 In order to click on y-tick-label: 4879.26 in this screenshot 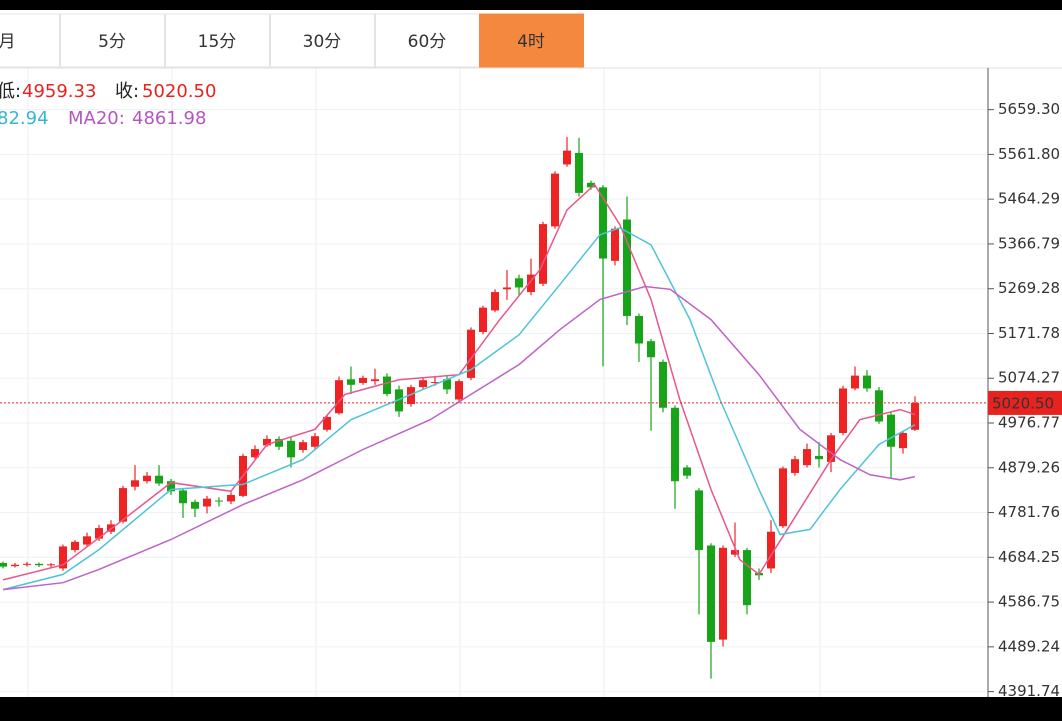, I will do `click(1029, 467)`.